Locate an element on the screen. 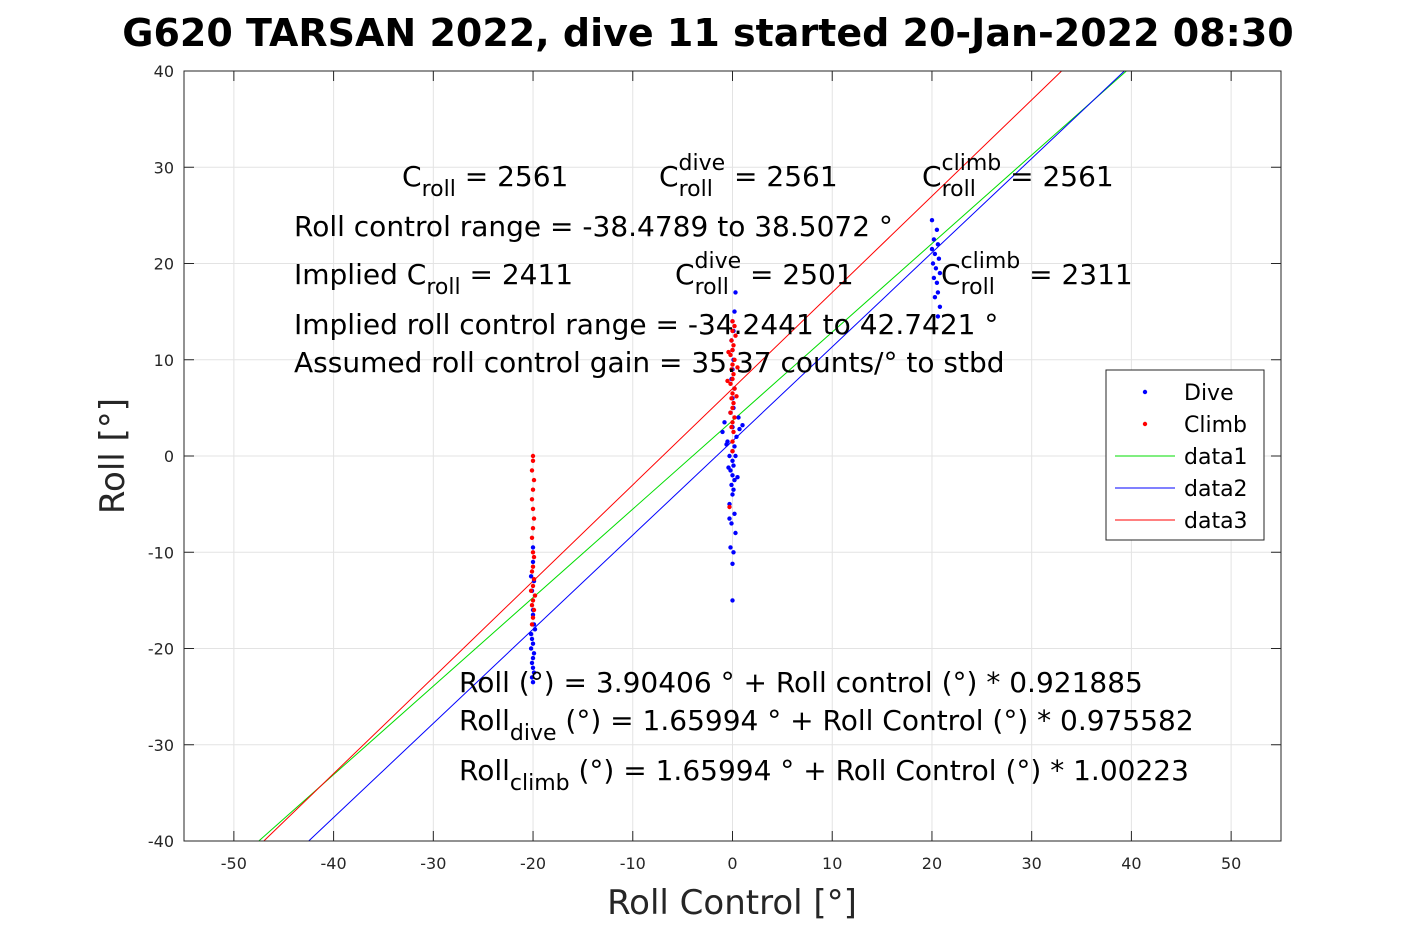  legend-marker-climb is located at coordinates (1145, 424).